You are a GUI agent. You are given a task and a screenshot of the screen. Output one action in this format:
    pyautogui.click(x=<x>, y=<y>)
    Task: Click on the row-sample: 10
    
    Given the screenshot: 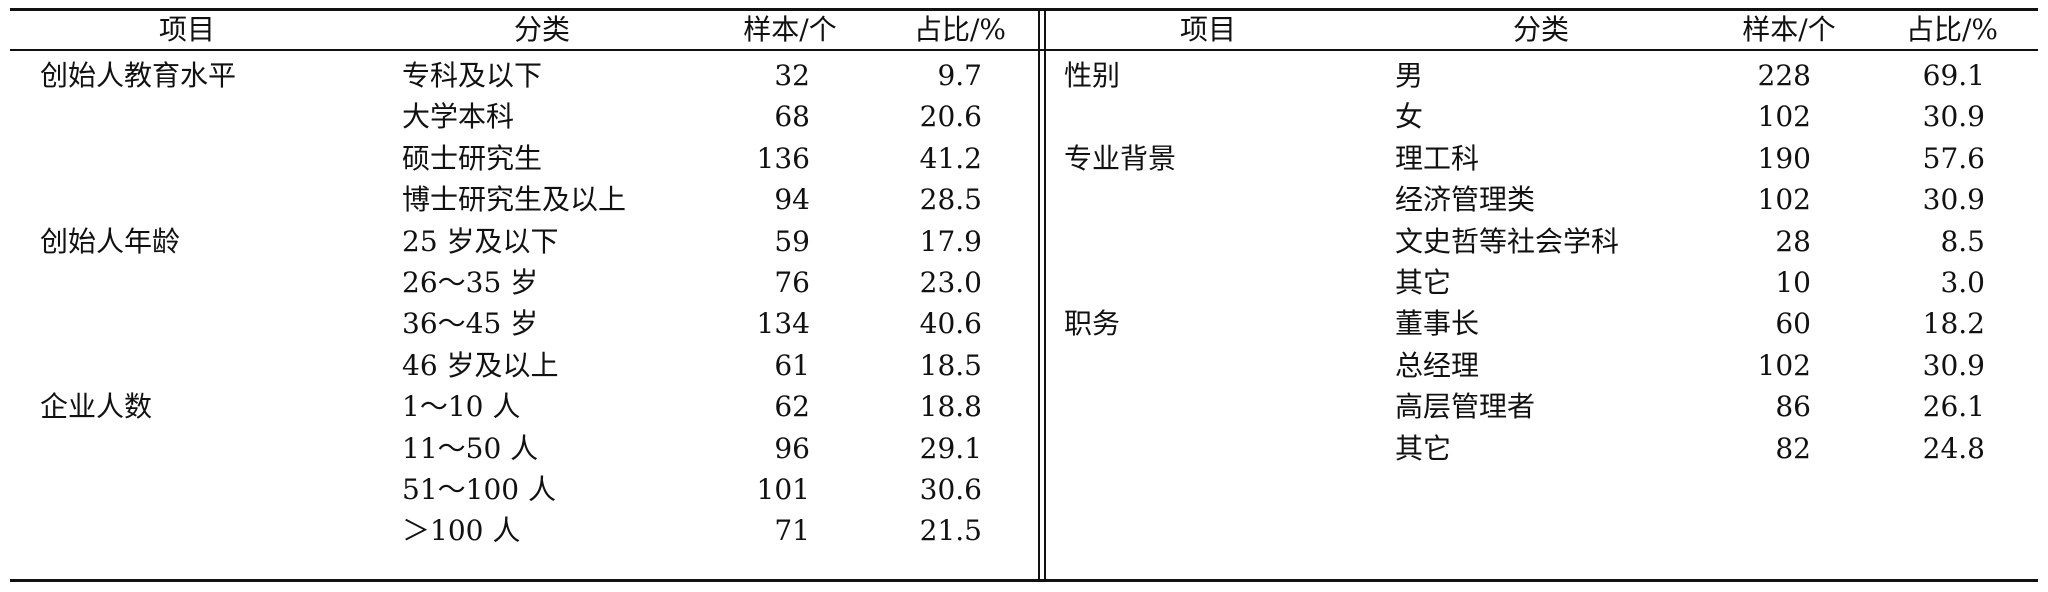 What is the action you would take?
    pyautogui.click(x=1793, y=282)
    